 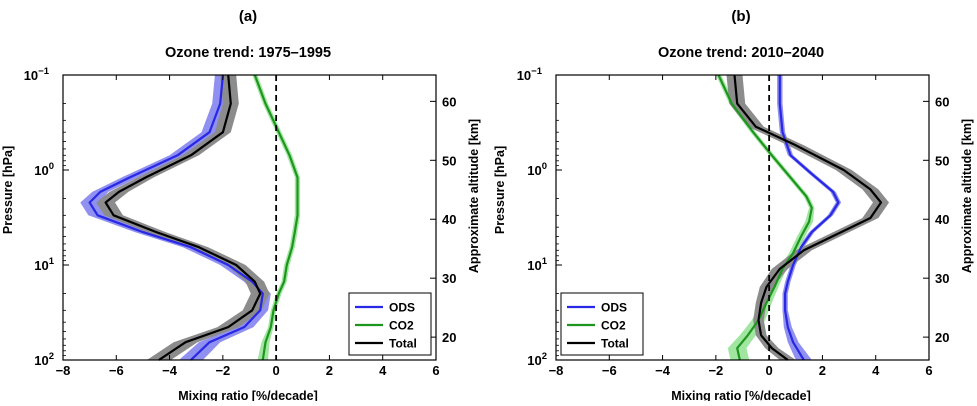 I want to click on band-co2, so click(x=765, y=217).